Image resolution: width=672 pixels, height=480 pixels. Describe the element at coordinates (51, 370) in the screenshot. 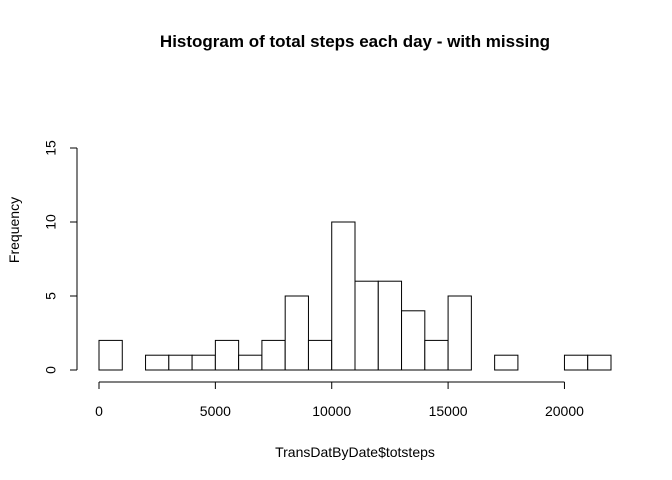

I see `y-tick-label-0: 0` at that location.